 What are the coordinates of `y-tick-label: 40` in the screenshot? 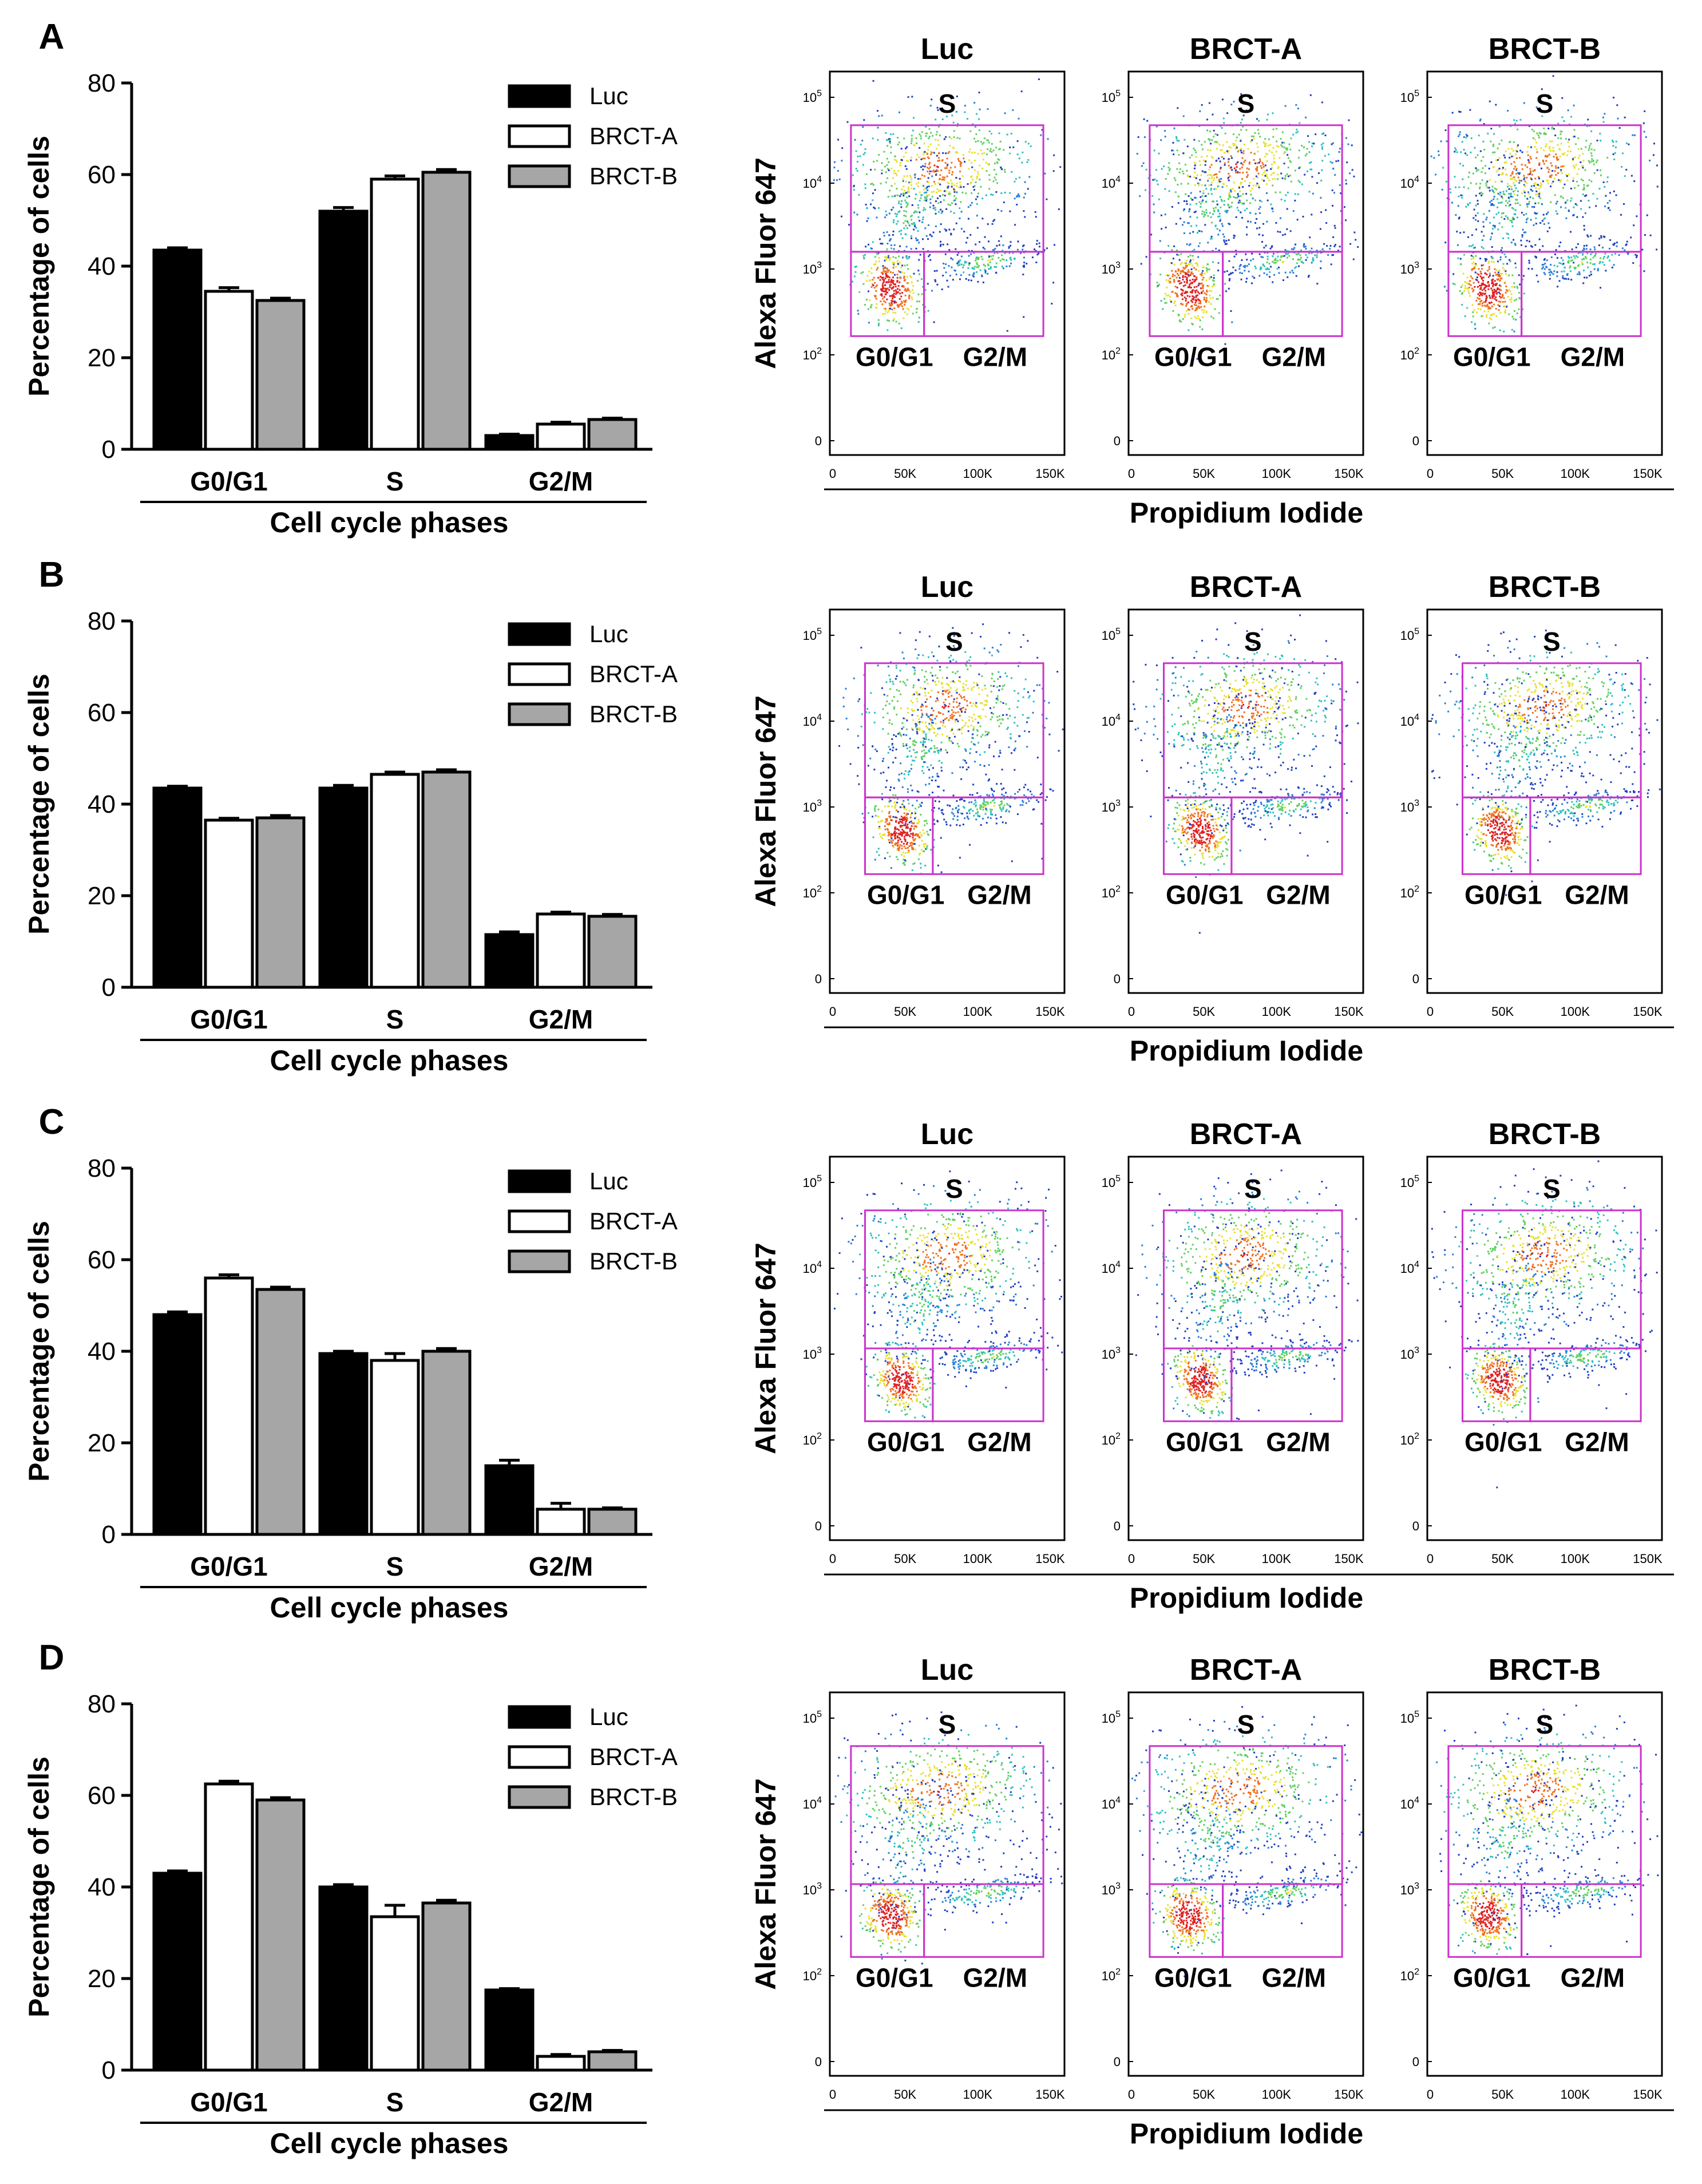 It's located at (102, 804).